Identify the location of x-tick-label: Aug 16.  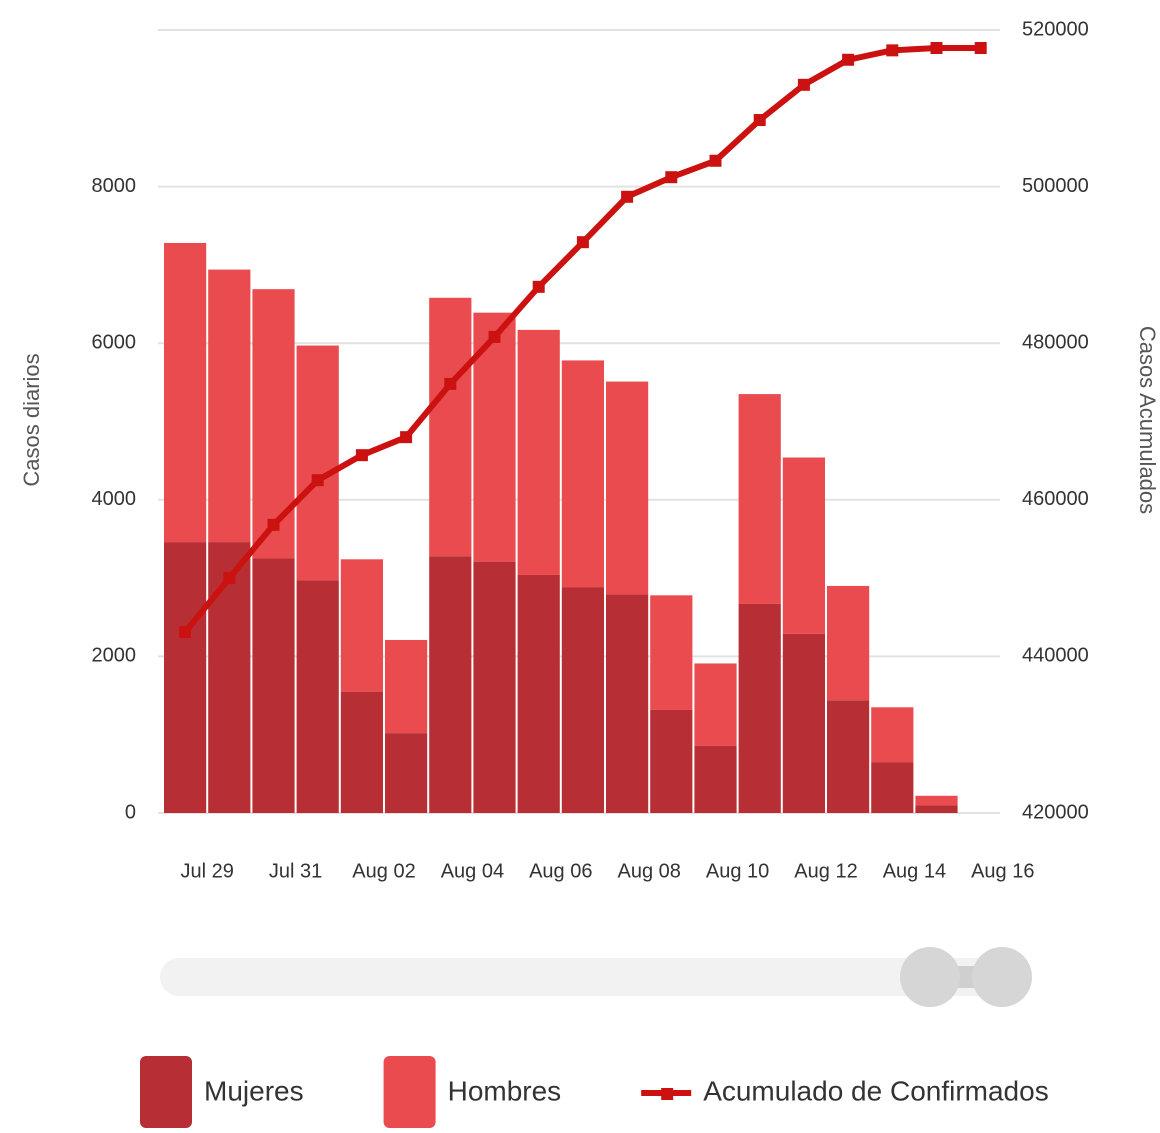
(1002, 871).